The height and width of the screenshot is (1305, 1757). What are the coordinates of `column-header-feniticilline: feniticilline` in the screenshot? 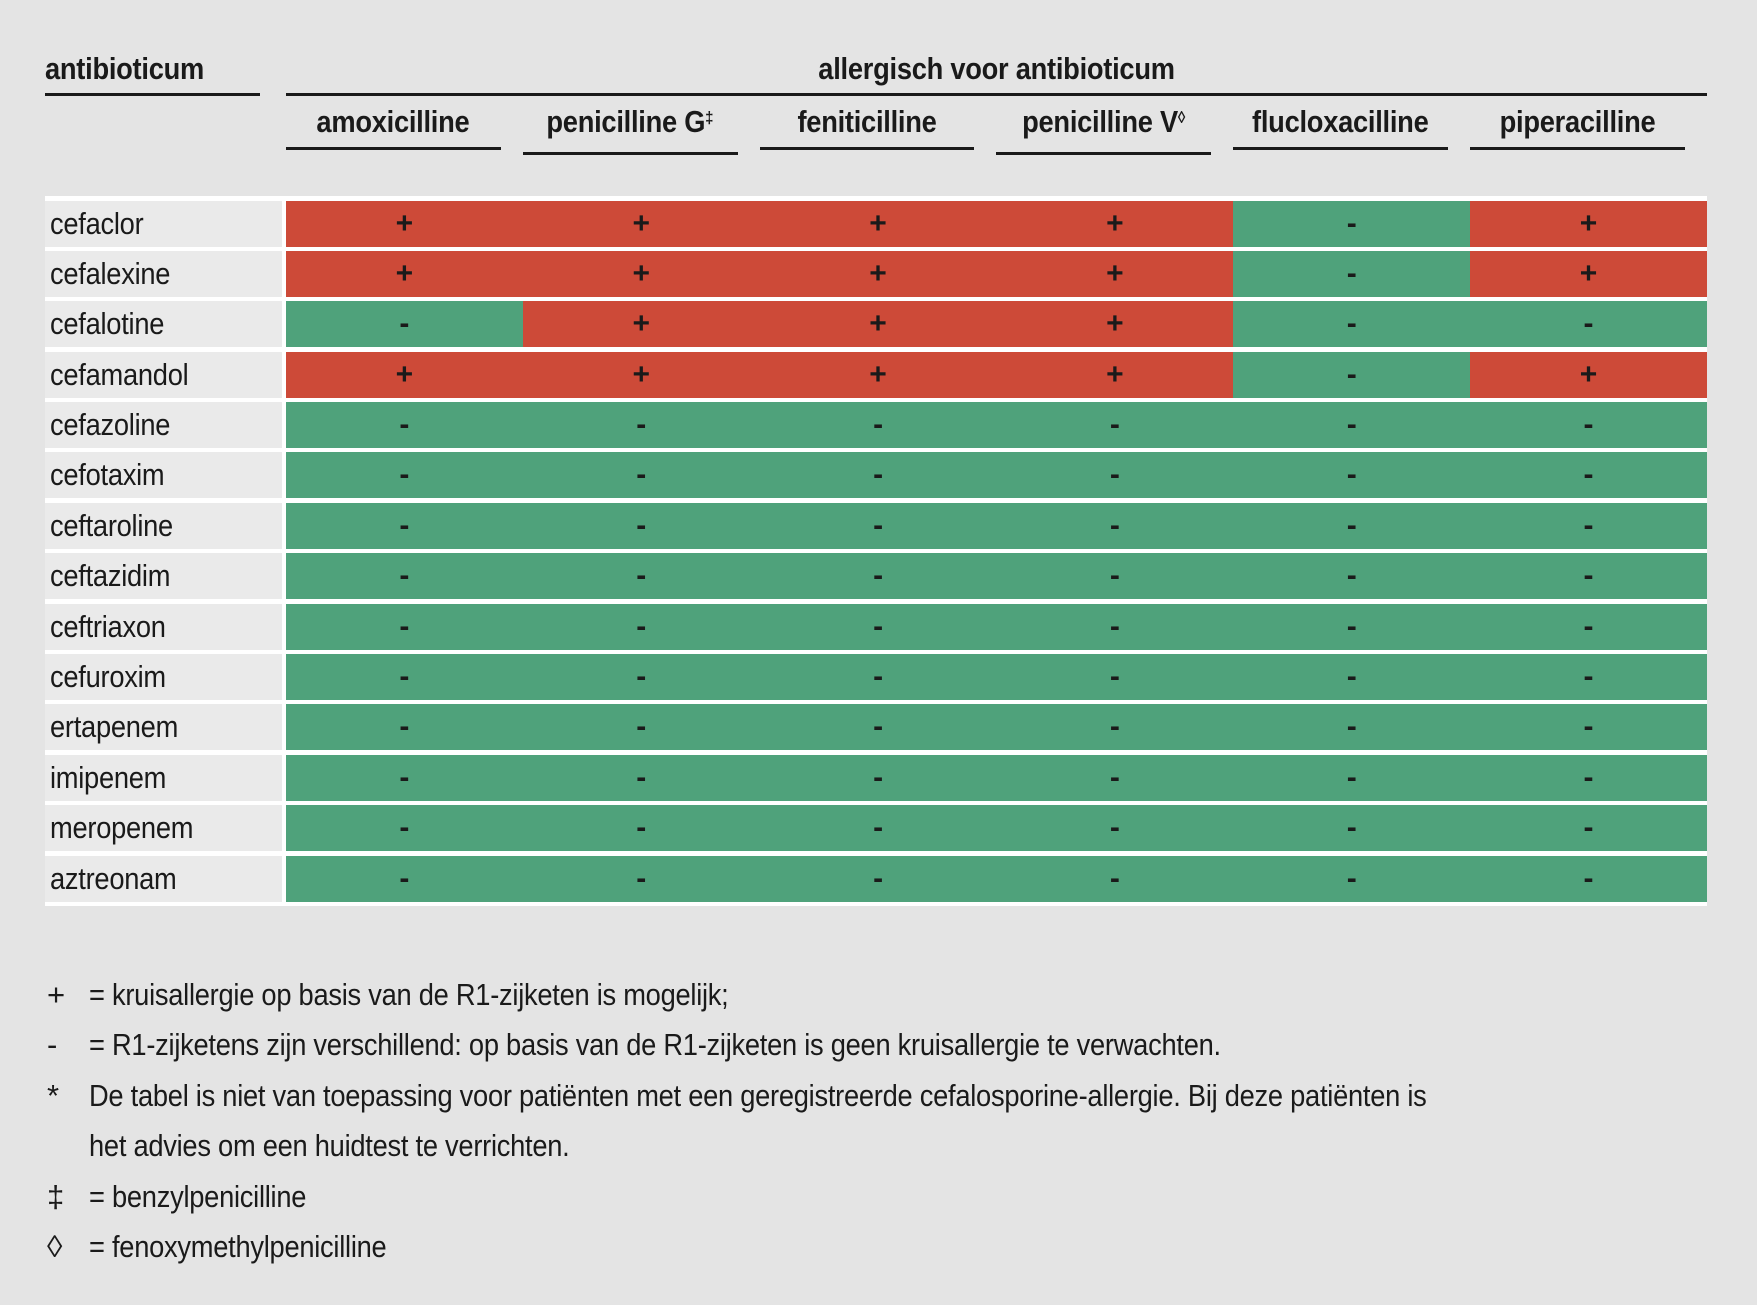 It's located at (878, 129).